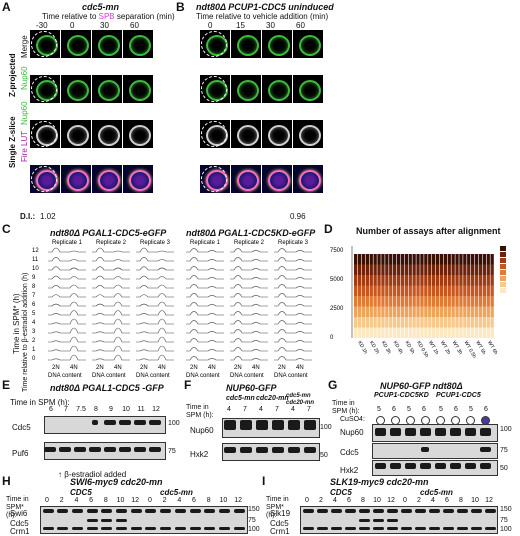  I want to click on a-di-value: 1.02, so click(48, 216).